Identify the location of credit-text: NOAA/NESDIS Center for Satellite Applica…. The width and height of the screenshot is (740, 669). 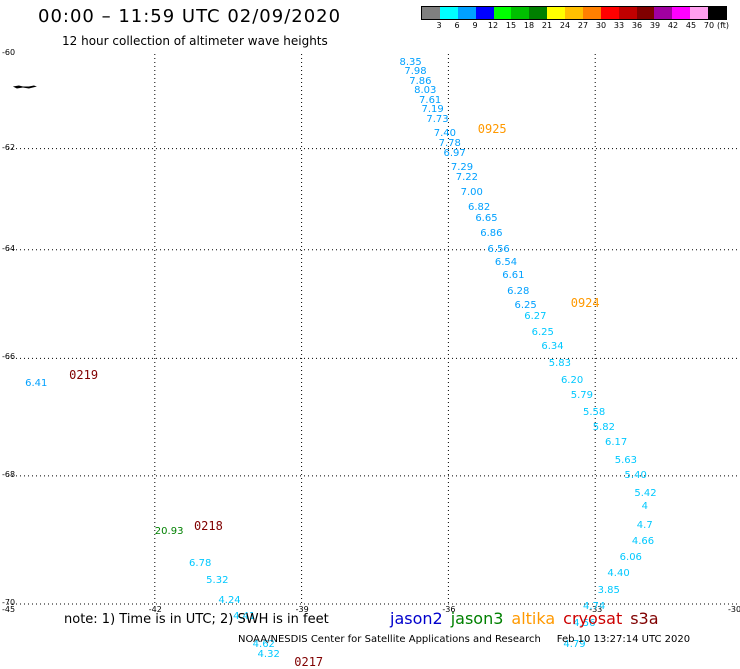
(389, 639).